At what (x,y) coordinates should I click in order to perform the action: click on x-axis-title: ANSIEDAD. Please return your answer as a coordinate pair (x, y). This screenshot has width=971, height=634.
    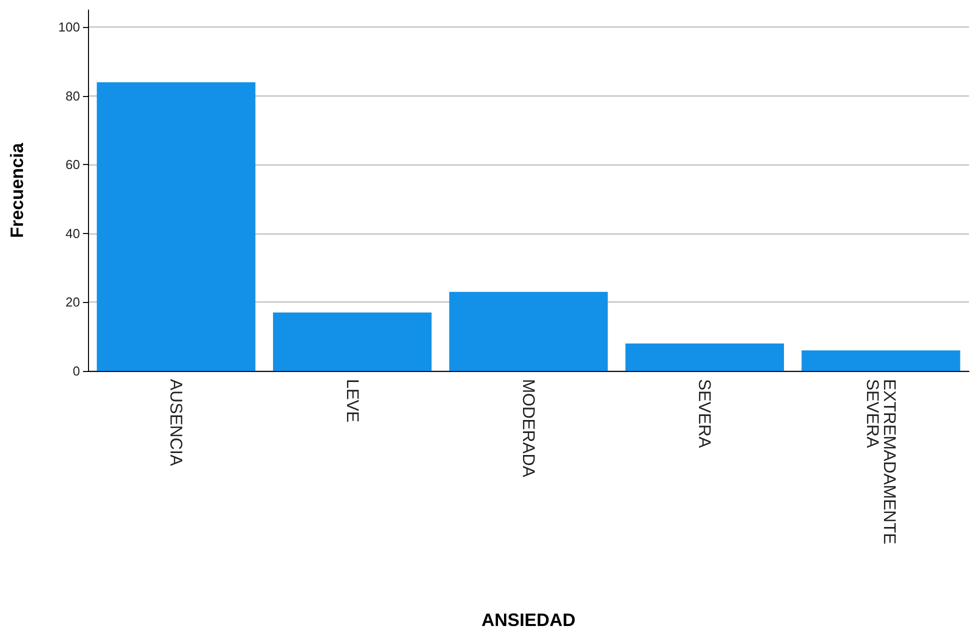
    Looking at the image, I should click on (528, 620).